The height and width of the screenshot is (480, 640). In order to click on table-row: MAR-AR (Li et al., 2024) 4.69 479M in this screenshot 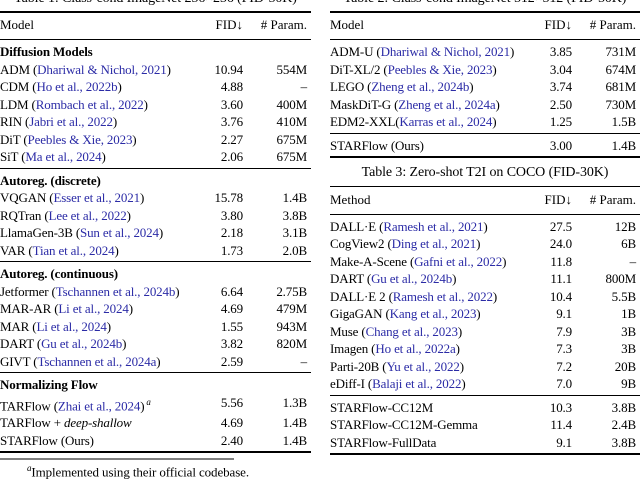, I will do `click(155, 309)`.